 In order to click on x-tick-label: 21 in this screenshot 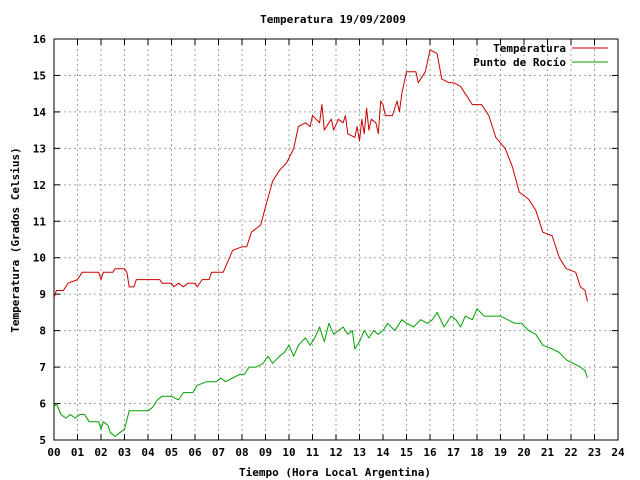, I will do `click(548, 452)`.